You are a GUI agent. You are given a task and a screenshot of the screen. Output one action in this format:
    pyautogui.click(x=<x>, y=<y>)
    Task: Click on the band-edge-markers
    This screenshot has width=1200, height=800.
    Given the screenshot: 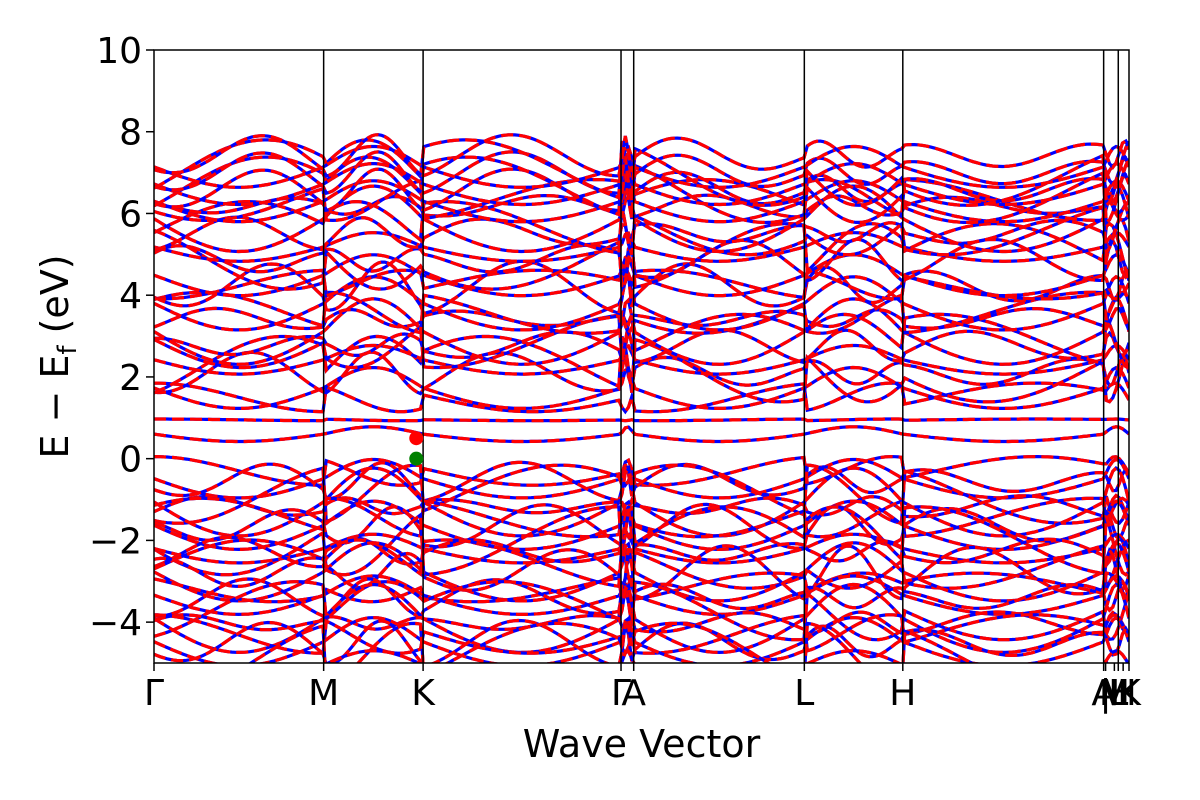 What is the action you would take?
    pyautogui.click(x=416, y=448)
    